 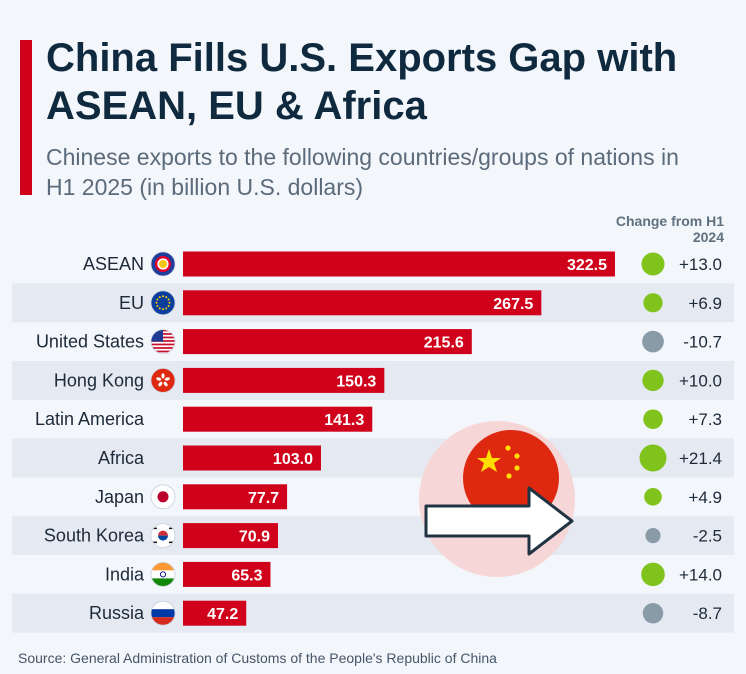 I want to click on change-label: -10.7, so click(x=702, y=342).